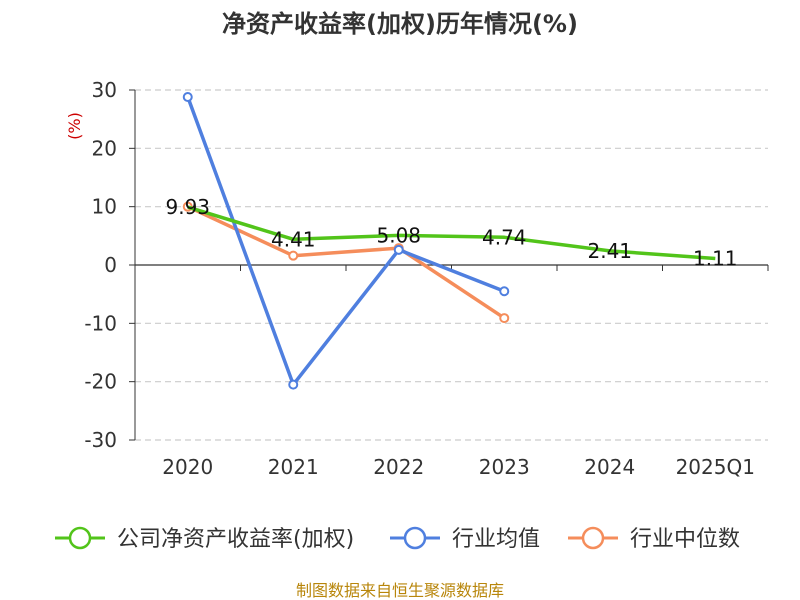 Image resolution: width=800 pixels, height=600 pixels. What do you see at coordinates (74, 126) in the screenshot?
I see `y-axis-unit-label: (%)` at bounding box center [74, 126].